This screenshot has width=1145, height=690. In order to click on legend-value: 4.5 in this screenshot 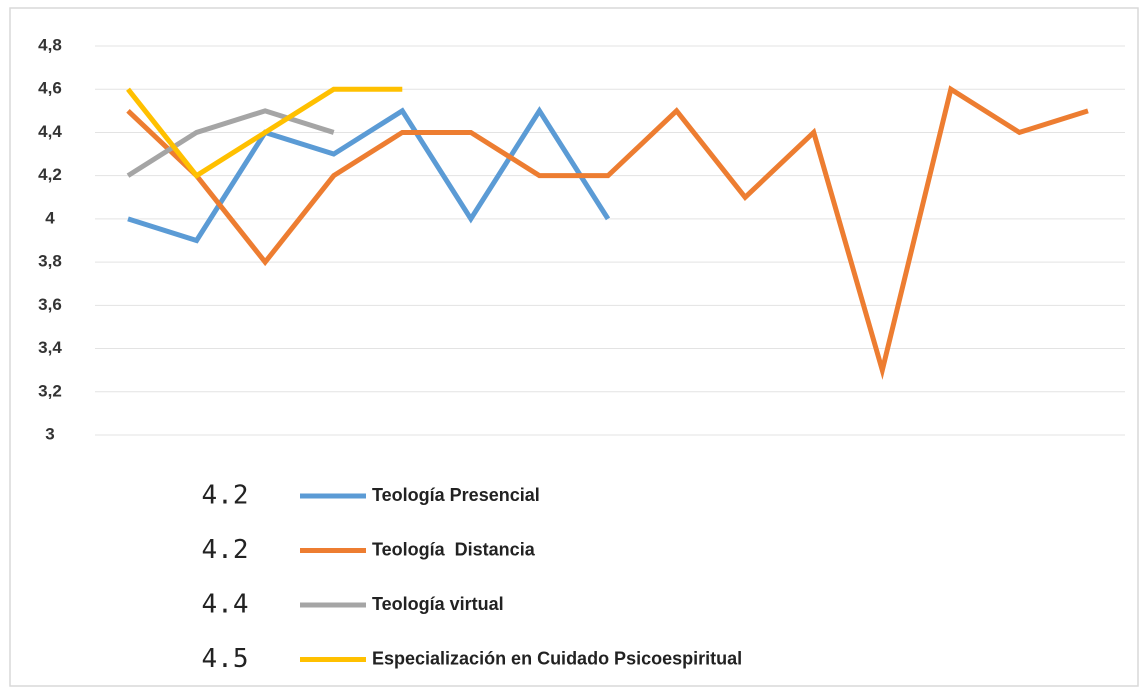, I will do `click(225, 659)`.